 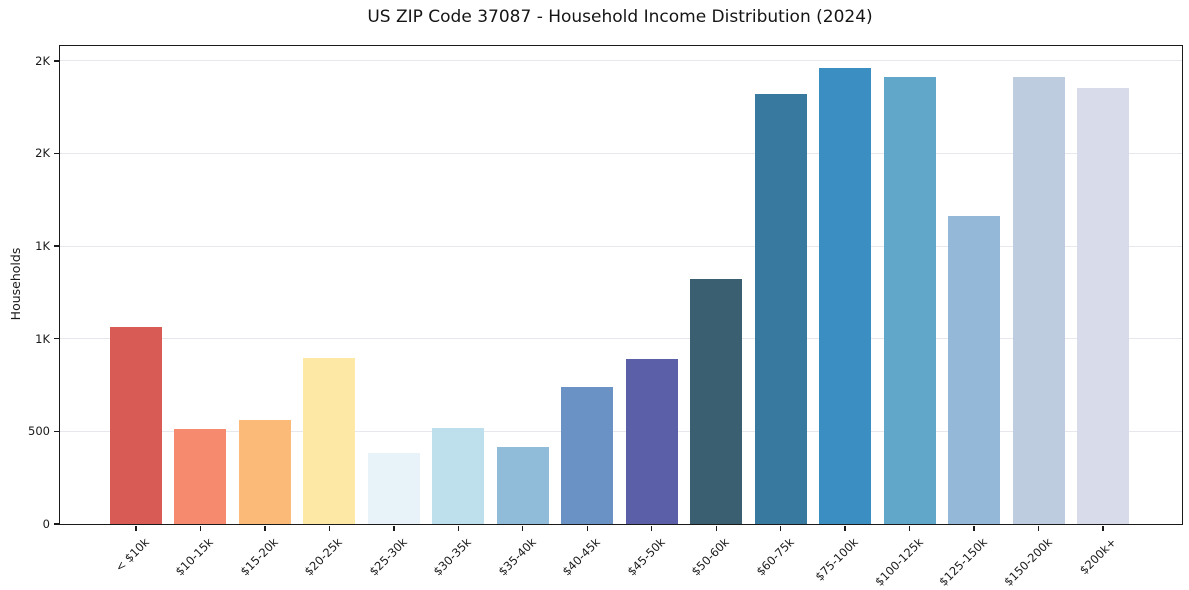 I want to click on y-tick-label: 500, so click(x=39, y=431).